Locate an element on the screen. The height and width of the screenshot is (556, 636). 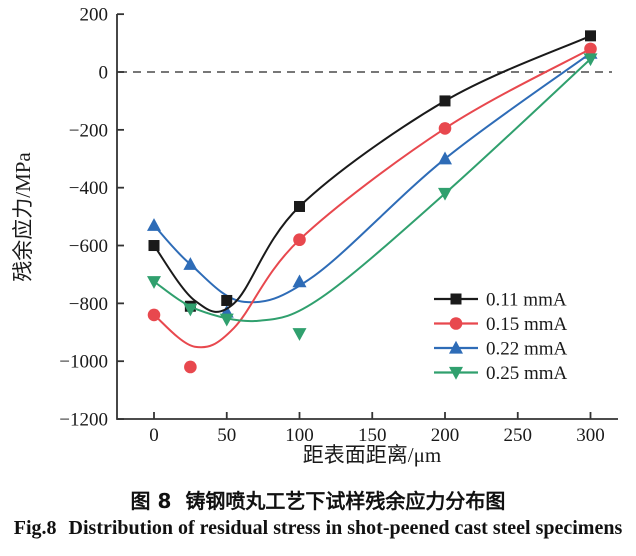
legend-label: 0.11 mmA is located at coordinates (526, 300).